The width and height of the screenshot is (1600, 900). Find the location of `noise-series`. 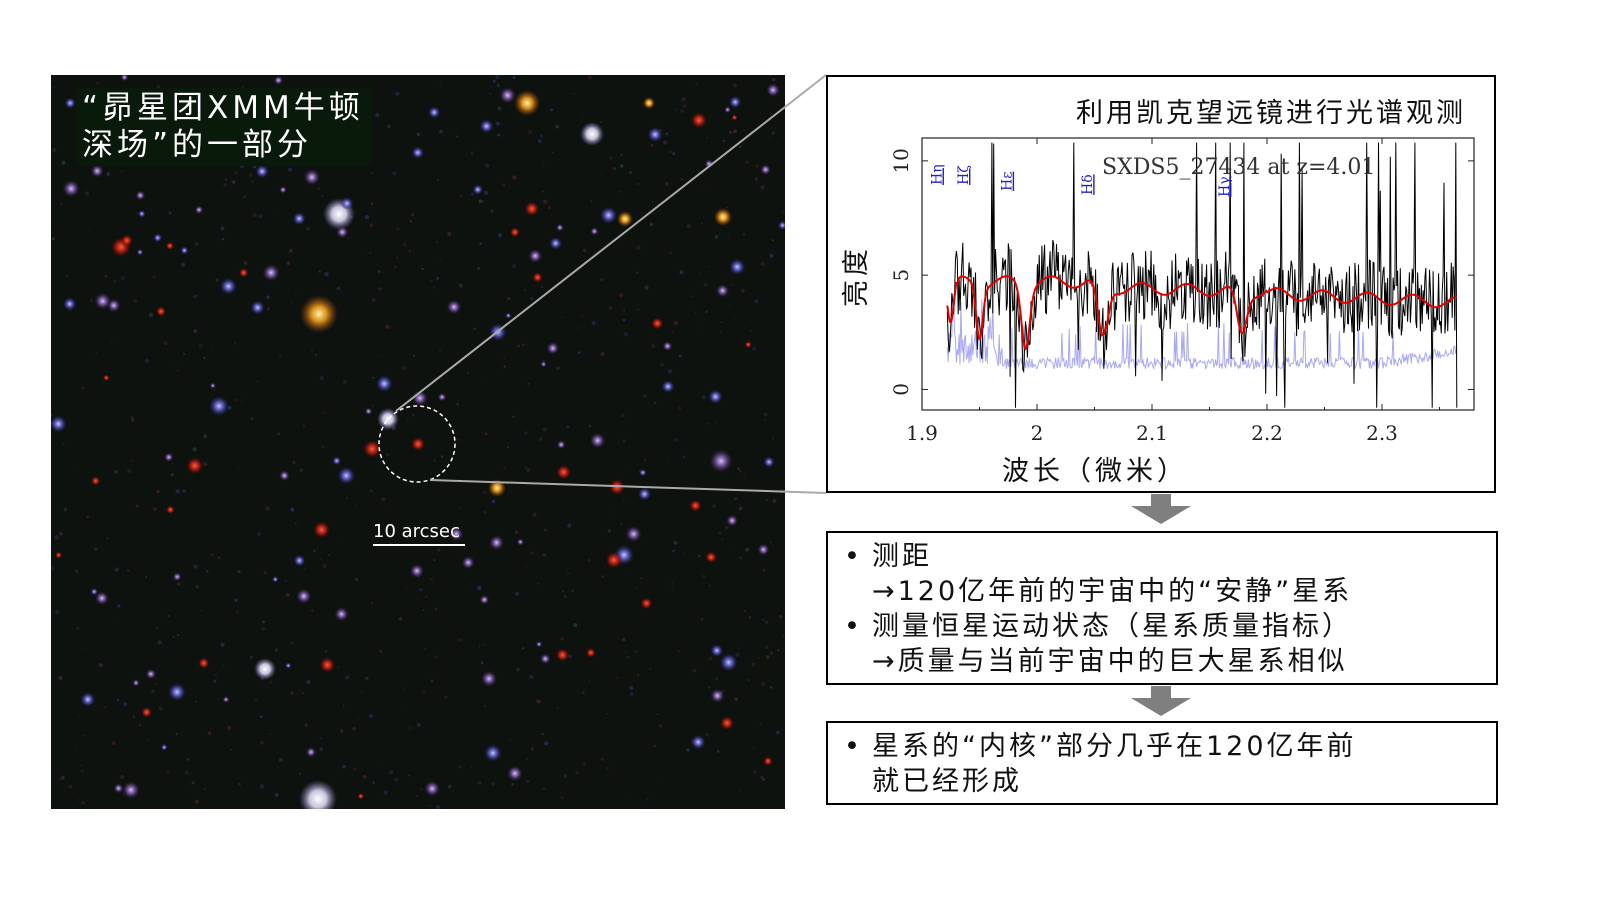

noise-series is located at coordinates (1202, 332).